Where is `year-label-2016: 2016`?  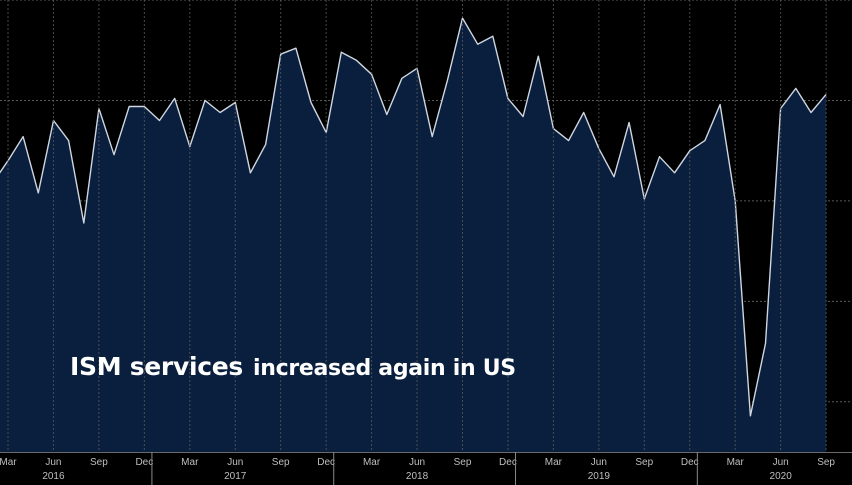 year-label-2016: 2016 is located at coordinates (53, 476).